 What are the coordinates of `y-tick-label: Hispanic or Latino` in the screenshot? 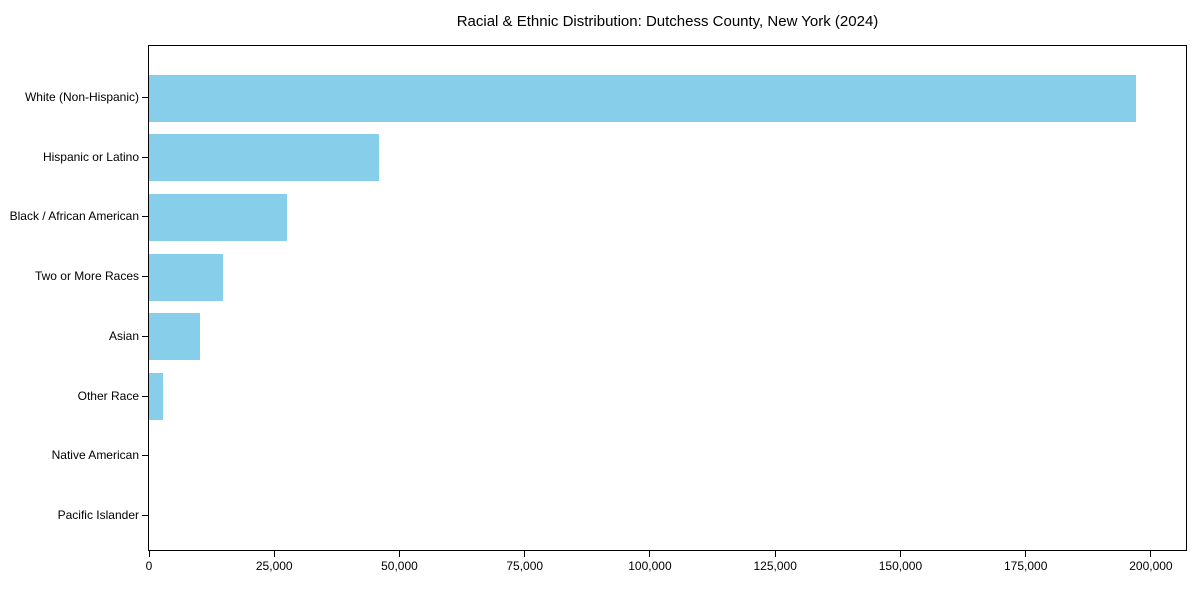 It's located at (90, 156).